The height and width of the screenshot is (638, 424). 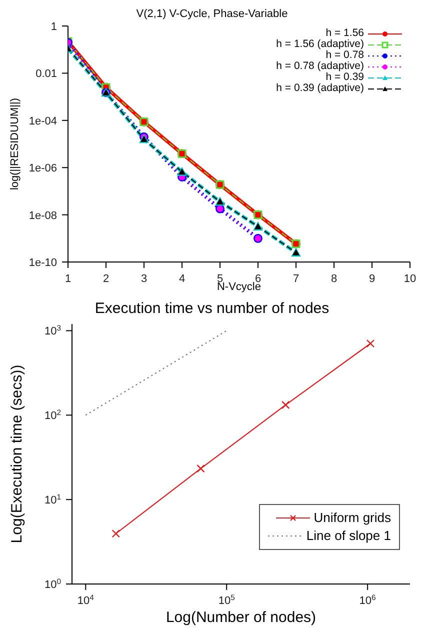 I want to click on y-tick-label: 1, so click(x=53, y=27).